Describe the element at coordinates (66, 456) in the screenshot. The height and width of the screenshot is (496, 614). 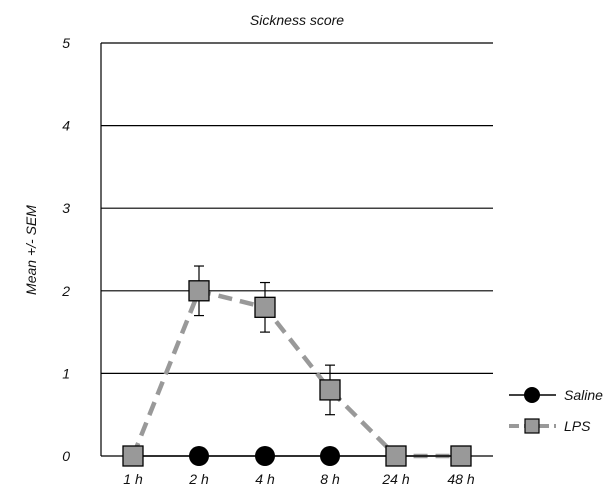
I see `y-tick-label: 0` at that location.